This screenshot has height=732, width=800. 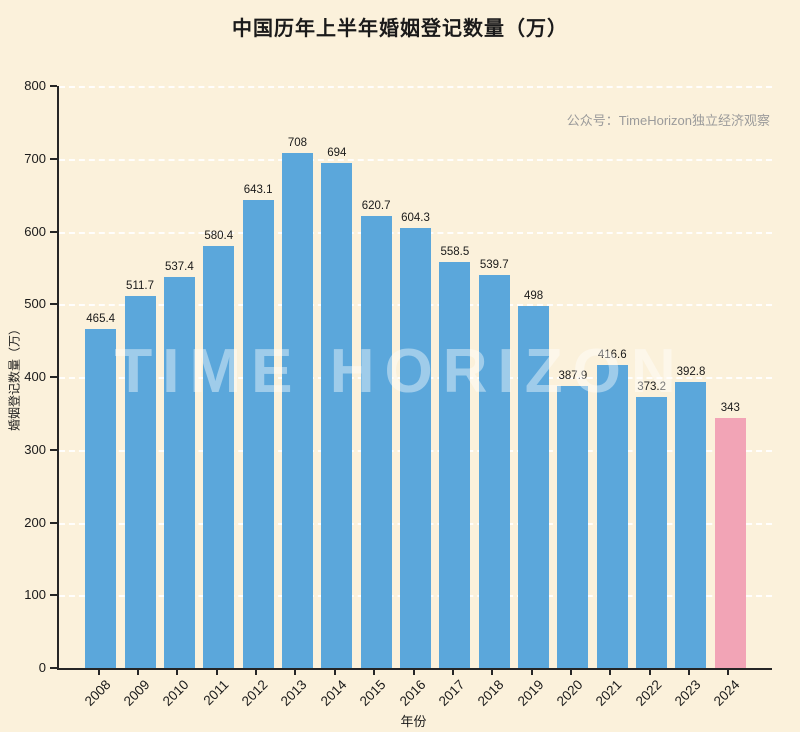 What do you see at coordinates (101, 319) in the screenshot?
I see `bar-value-label: 465.4` at bounding box center [101, 319].